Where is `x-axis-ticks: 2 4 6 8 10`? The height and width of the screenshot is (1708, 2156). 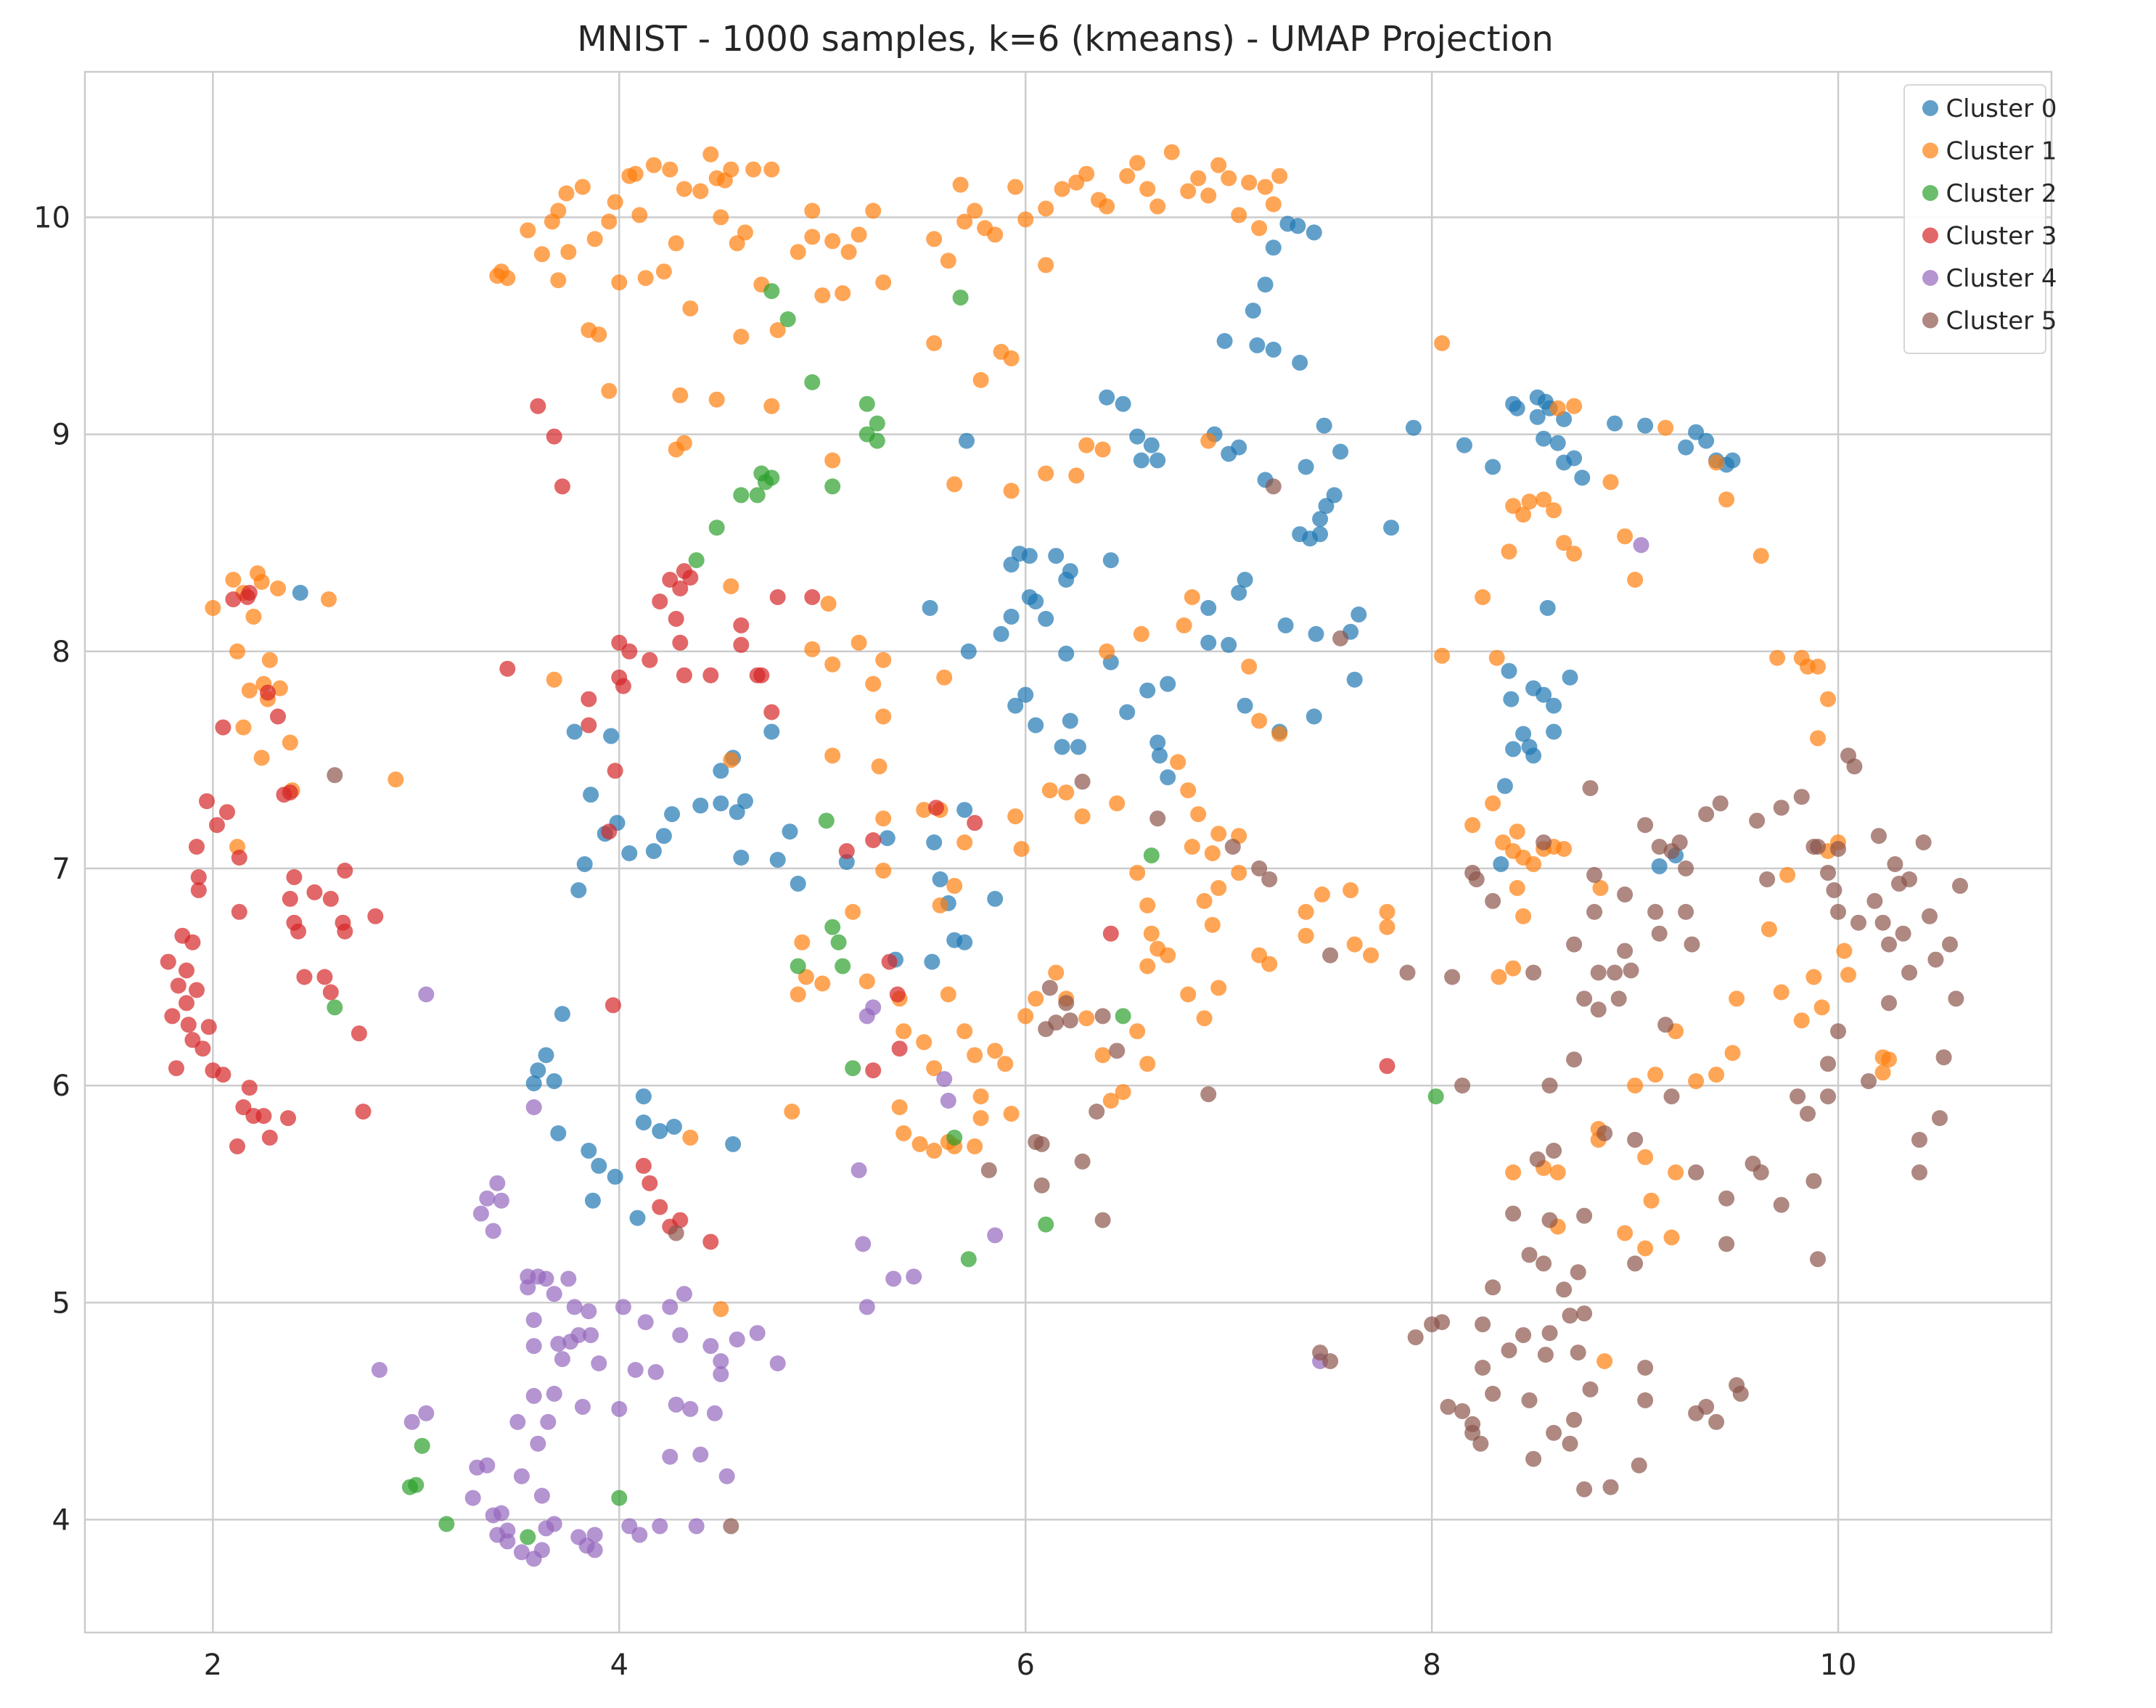
x-axis-ticks: 2 4 6 8 10 is located at coordinates (1030, 1665).